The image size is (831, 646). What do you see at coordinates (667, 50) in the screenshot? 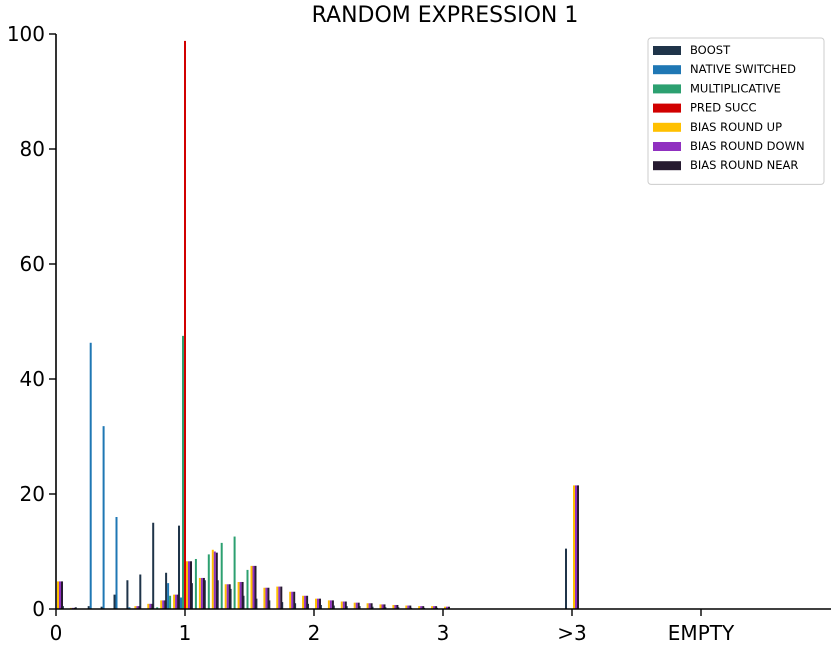
I see `legend-swatch-boost` at bounding box center [667, 50].